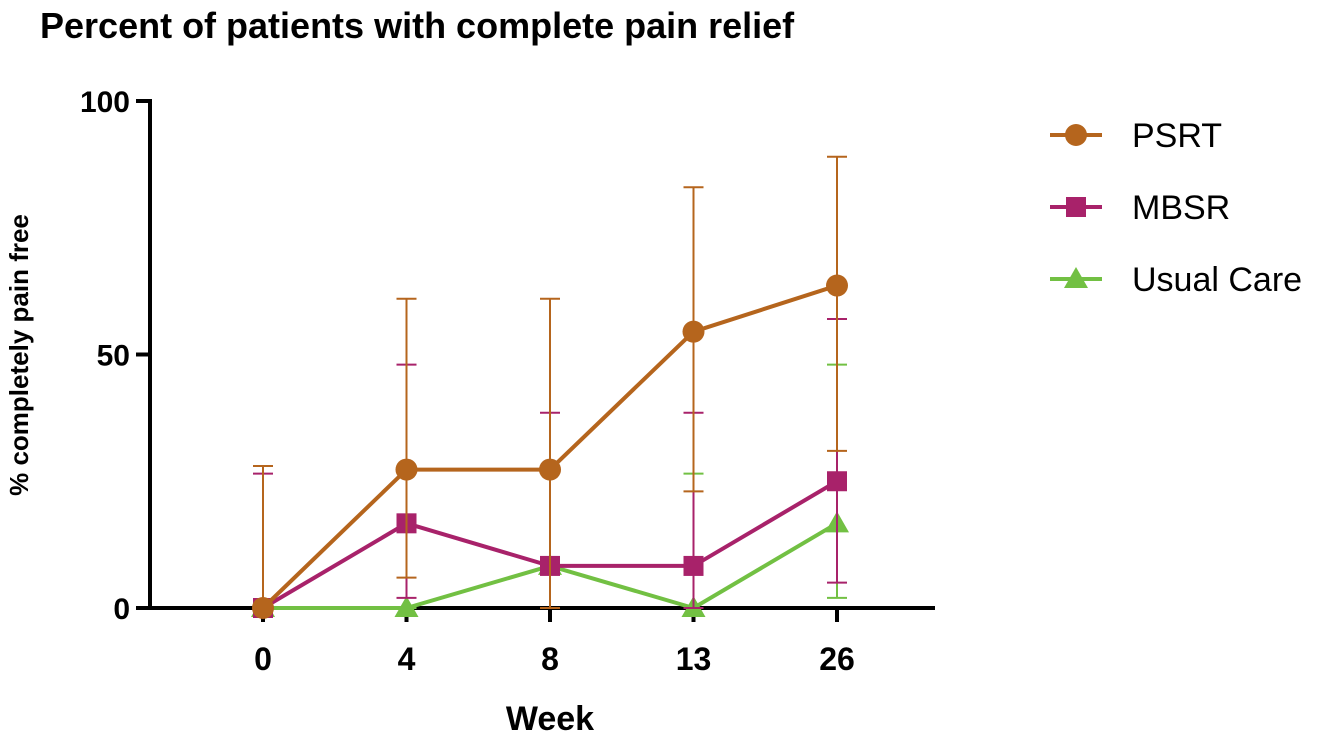 Image resolution: width=1340 pixels, height=734 pixels. I want to click on legend-item: MBSR, so click(1140, 208).